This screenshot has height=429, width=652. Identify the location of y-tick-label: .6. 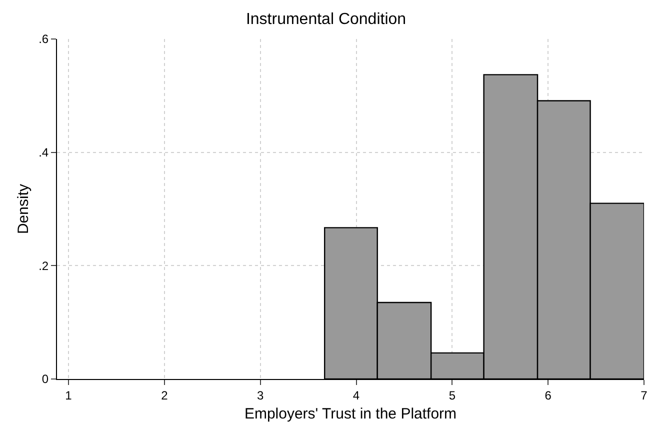
(43, 39).